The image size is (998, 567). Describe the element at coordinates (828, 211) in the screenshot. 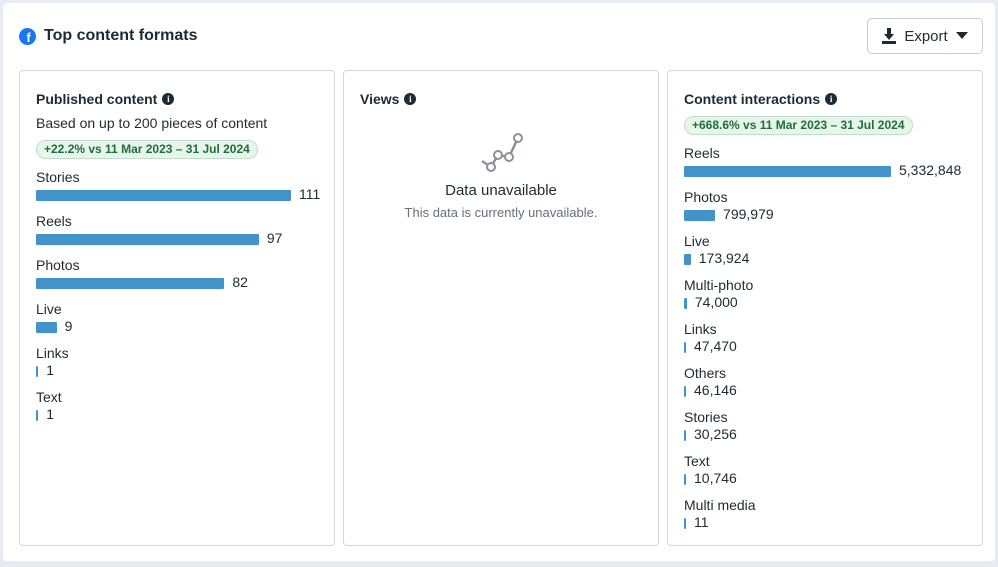

I see `bar-row: Photos 799,979` at that location.